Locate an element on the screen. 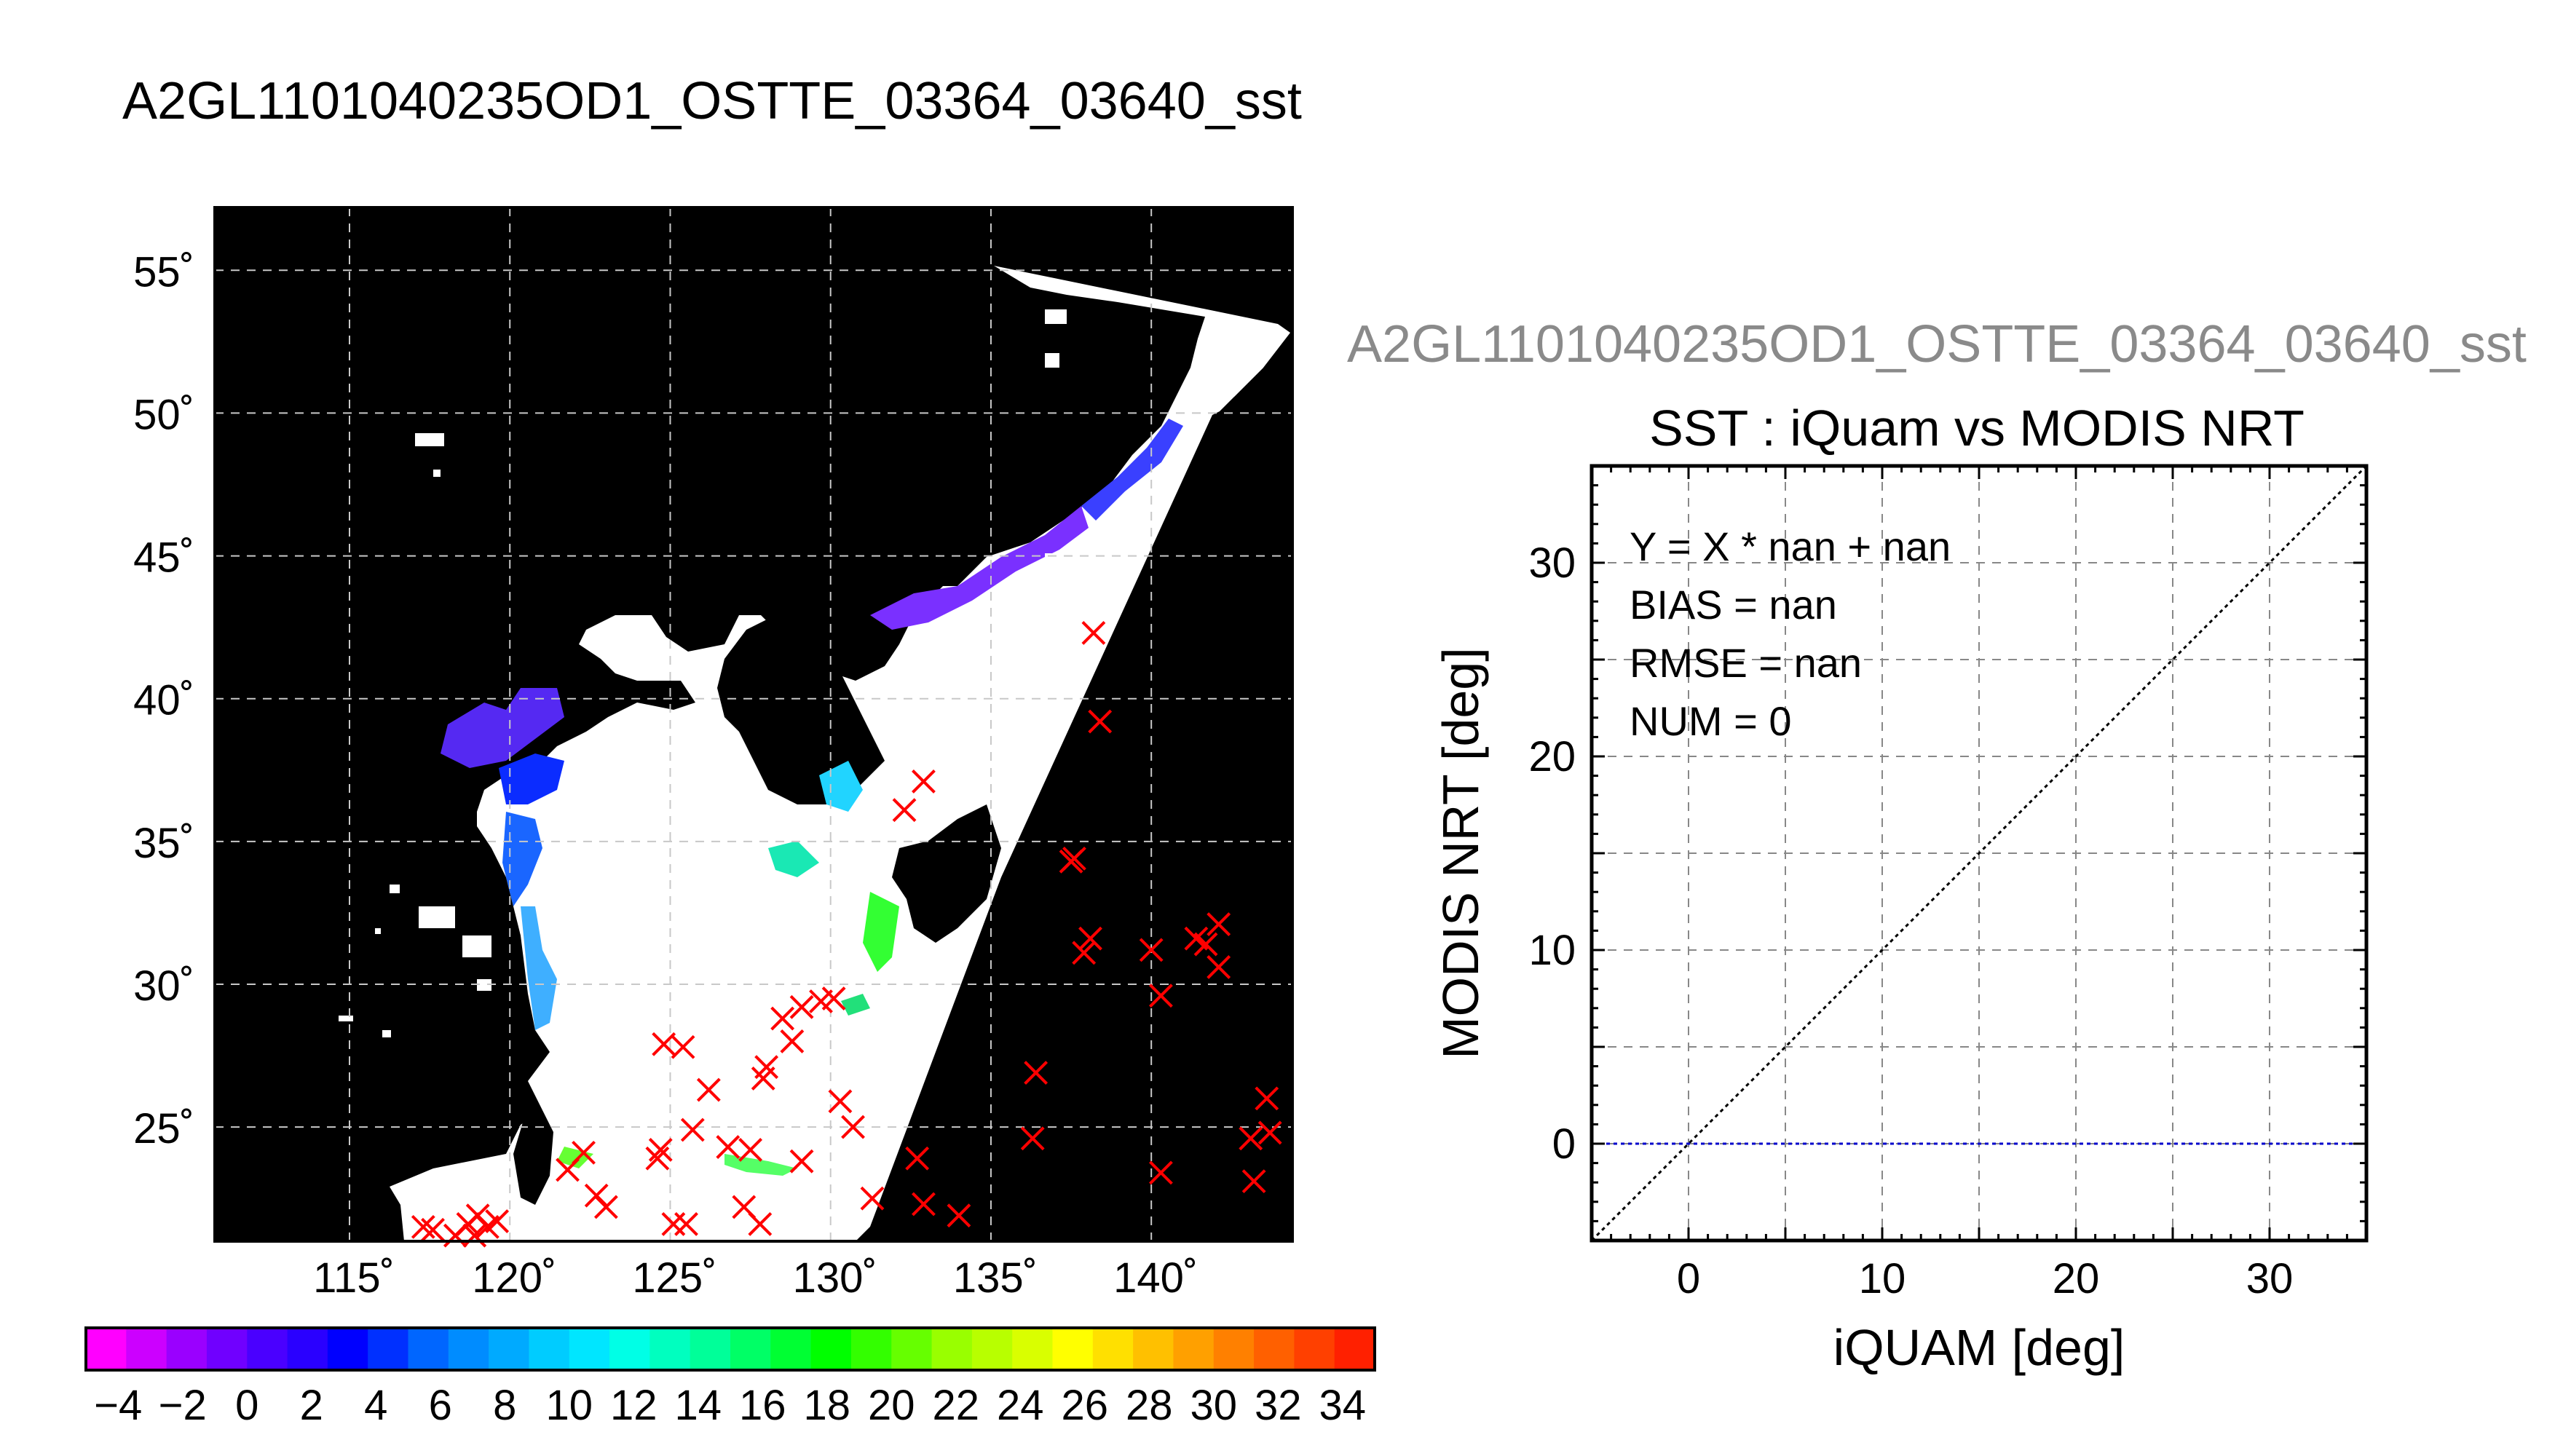  stat-annotation: Y = X * nan + nan is located at coordinates (1790, 546).